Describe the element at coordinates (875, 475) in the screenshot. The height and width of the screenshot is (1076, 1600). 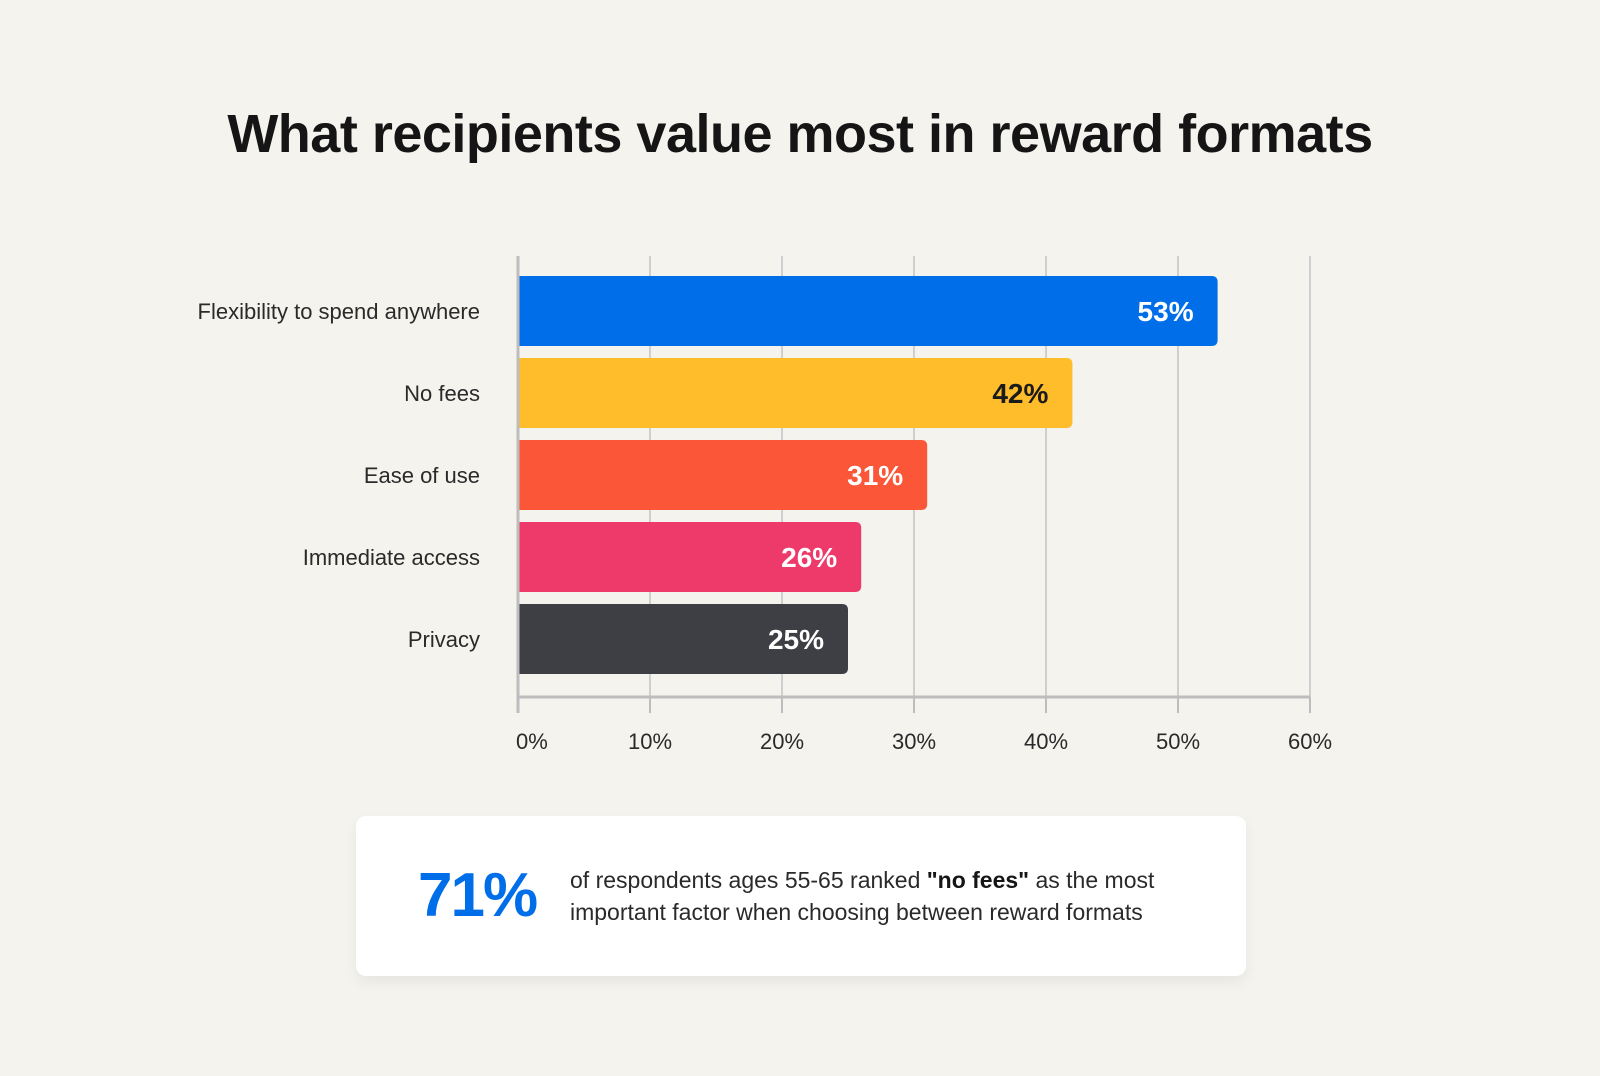
I see `bar-value-label: 31%` at that location.